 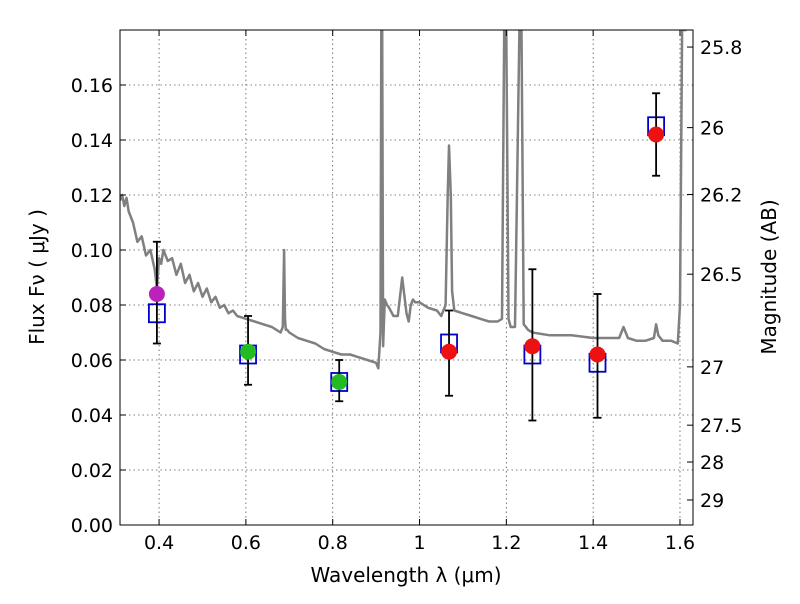 What do you see at coordinates (92, 306) in the screenshot?
I see `y-tick-label: 0.08` at bounding box center [92, 306].